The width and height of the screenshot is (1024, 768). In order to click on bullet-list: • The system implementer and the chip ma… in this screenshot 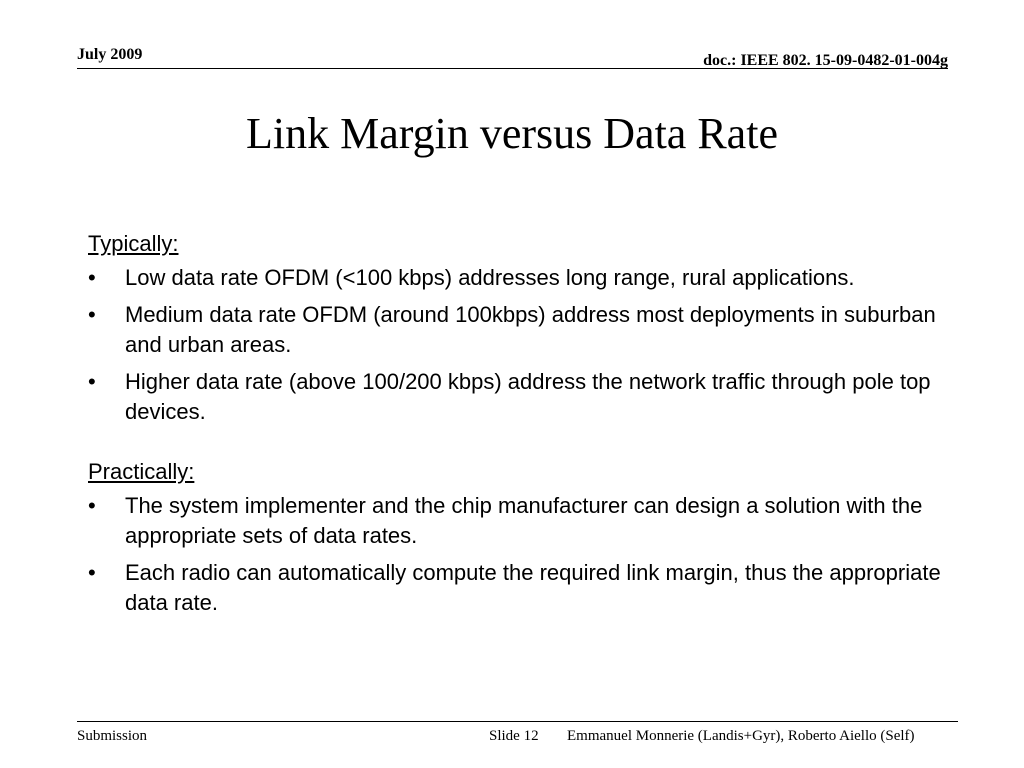, I will do `click(518, 554)`.